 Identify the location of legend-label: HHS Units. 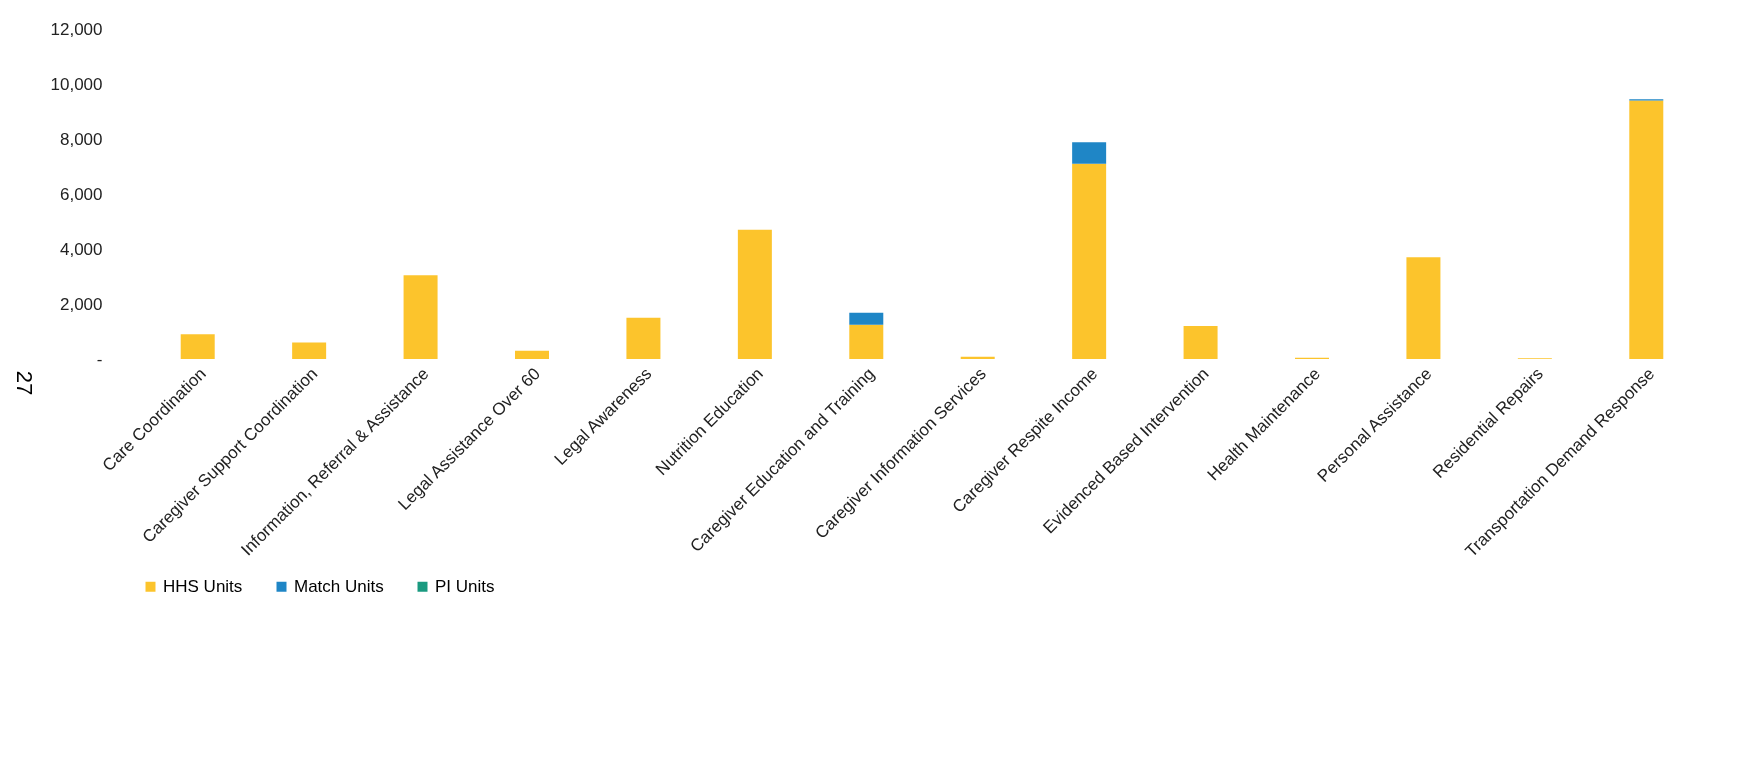
(203, 586).